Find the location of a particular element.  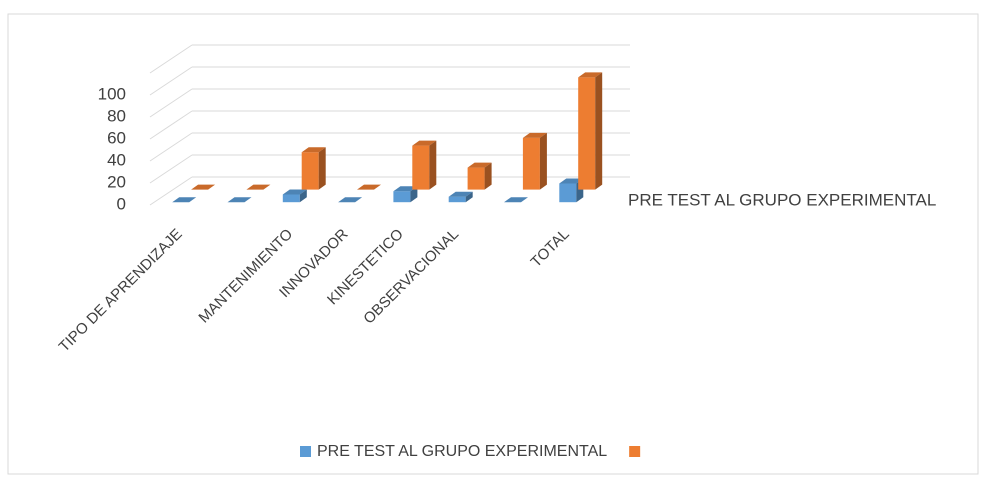

x-tick-label: OBSERVACIONAL is located at coordinates (411, 277).